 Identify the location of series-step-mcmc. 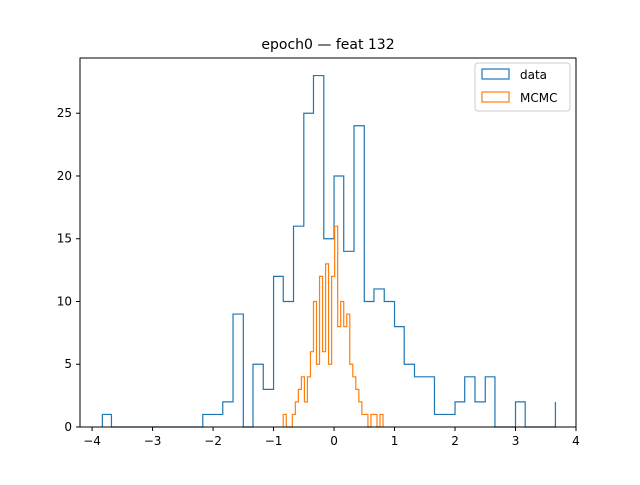
(333, 326).